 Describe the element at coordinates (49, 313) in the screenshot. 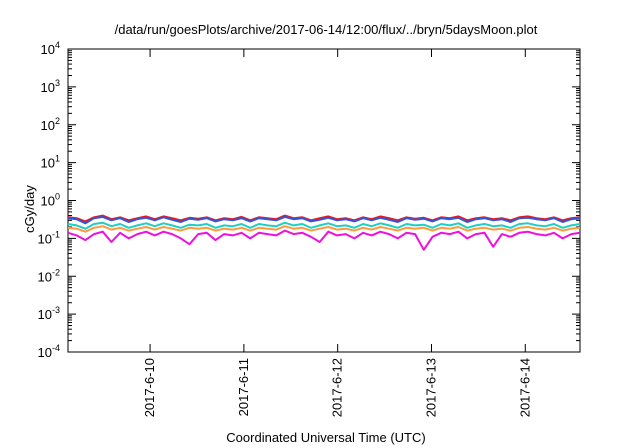

I see `y-tick-label: 10⁻³` at that location.